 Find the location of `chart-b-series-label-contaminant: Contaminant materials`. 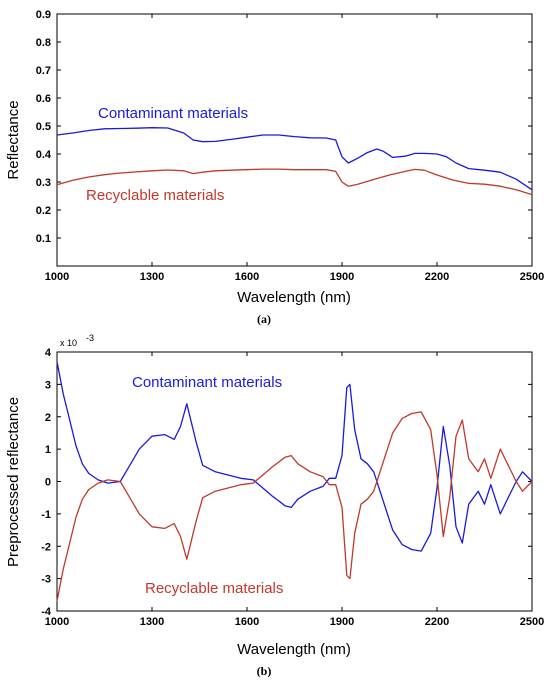

chart-b-series-label-contaminant: Contaminant materials is located at coordinates (207, 382).